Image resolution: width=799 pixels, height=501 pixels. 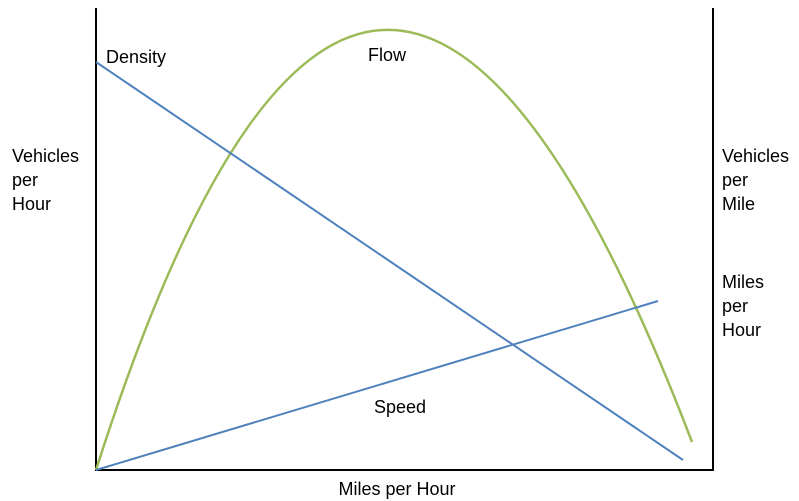 What do you see at coordinates (738, 204) in the screenshot?
I see `right-axis-label: Mile` at bounding box center [738, 204].